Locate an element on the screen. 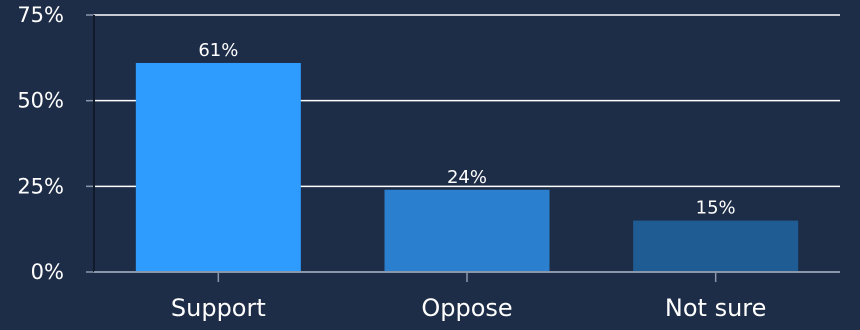  category-label: Oppose is located at coordinates (466, 308).